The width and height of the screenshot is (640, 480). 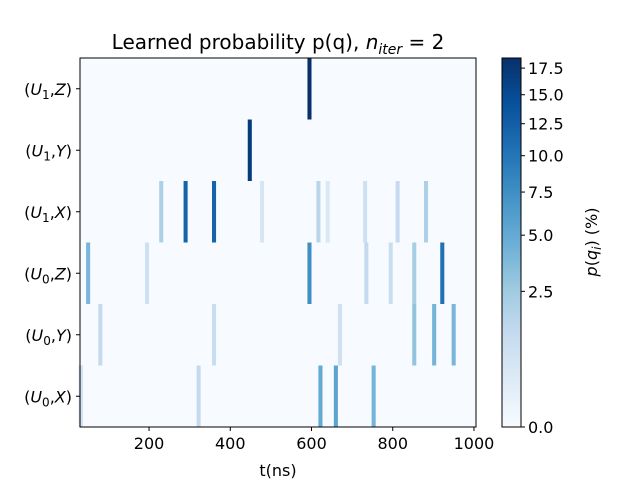 I want to click on colorbar-label: p(qi) (%), so click(x=593, y=243).